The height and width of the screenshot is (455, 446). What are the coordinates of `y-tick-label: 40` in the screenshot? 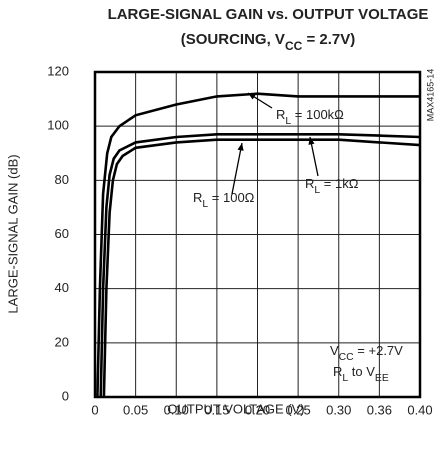 It's located at (62, 287).